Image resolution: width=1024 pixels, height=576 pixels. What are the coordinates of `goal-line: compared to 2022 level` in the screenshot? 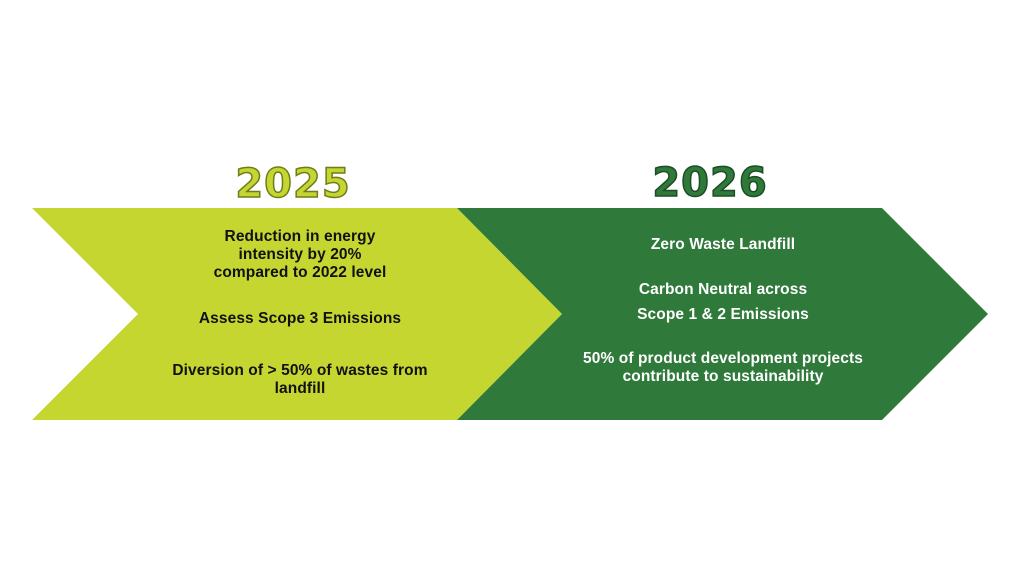 It's located at (300, 272).